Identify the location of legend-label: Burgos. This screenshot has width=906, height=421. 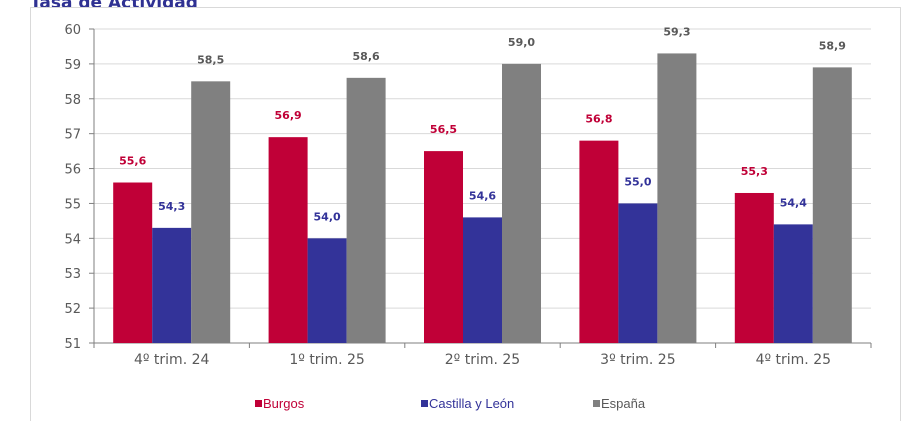
(284, 403).